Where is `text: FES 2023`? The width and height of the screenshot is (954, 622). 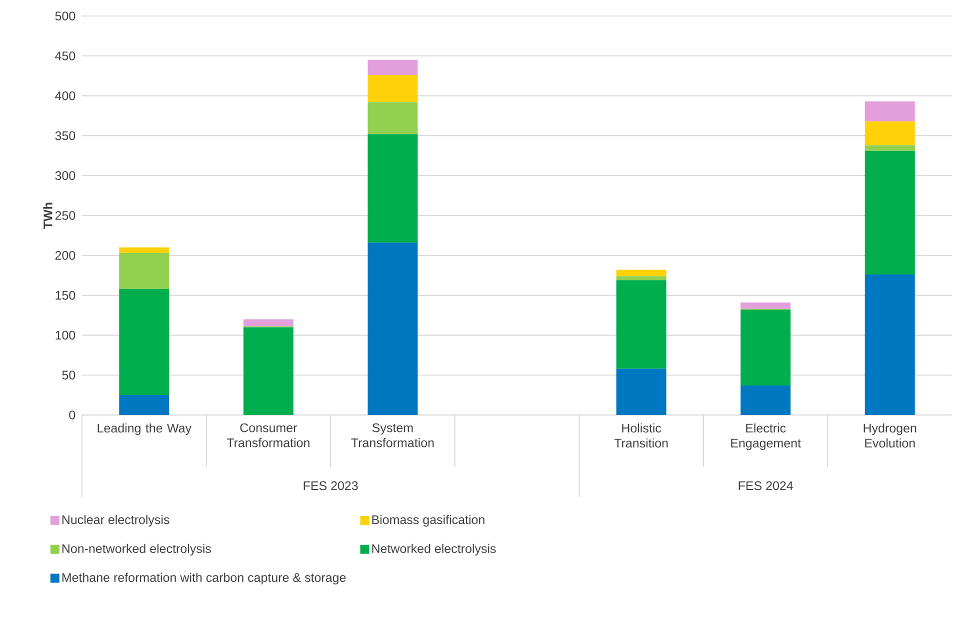
text: FES 2023 is located at coordinates (331, 485).